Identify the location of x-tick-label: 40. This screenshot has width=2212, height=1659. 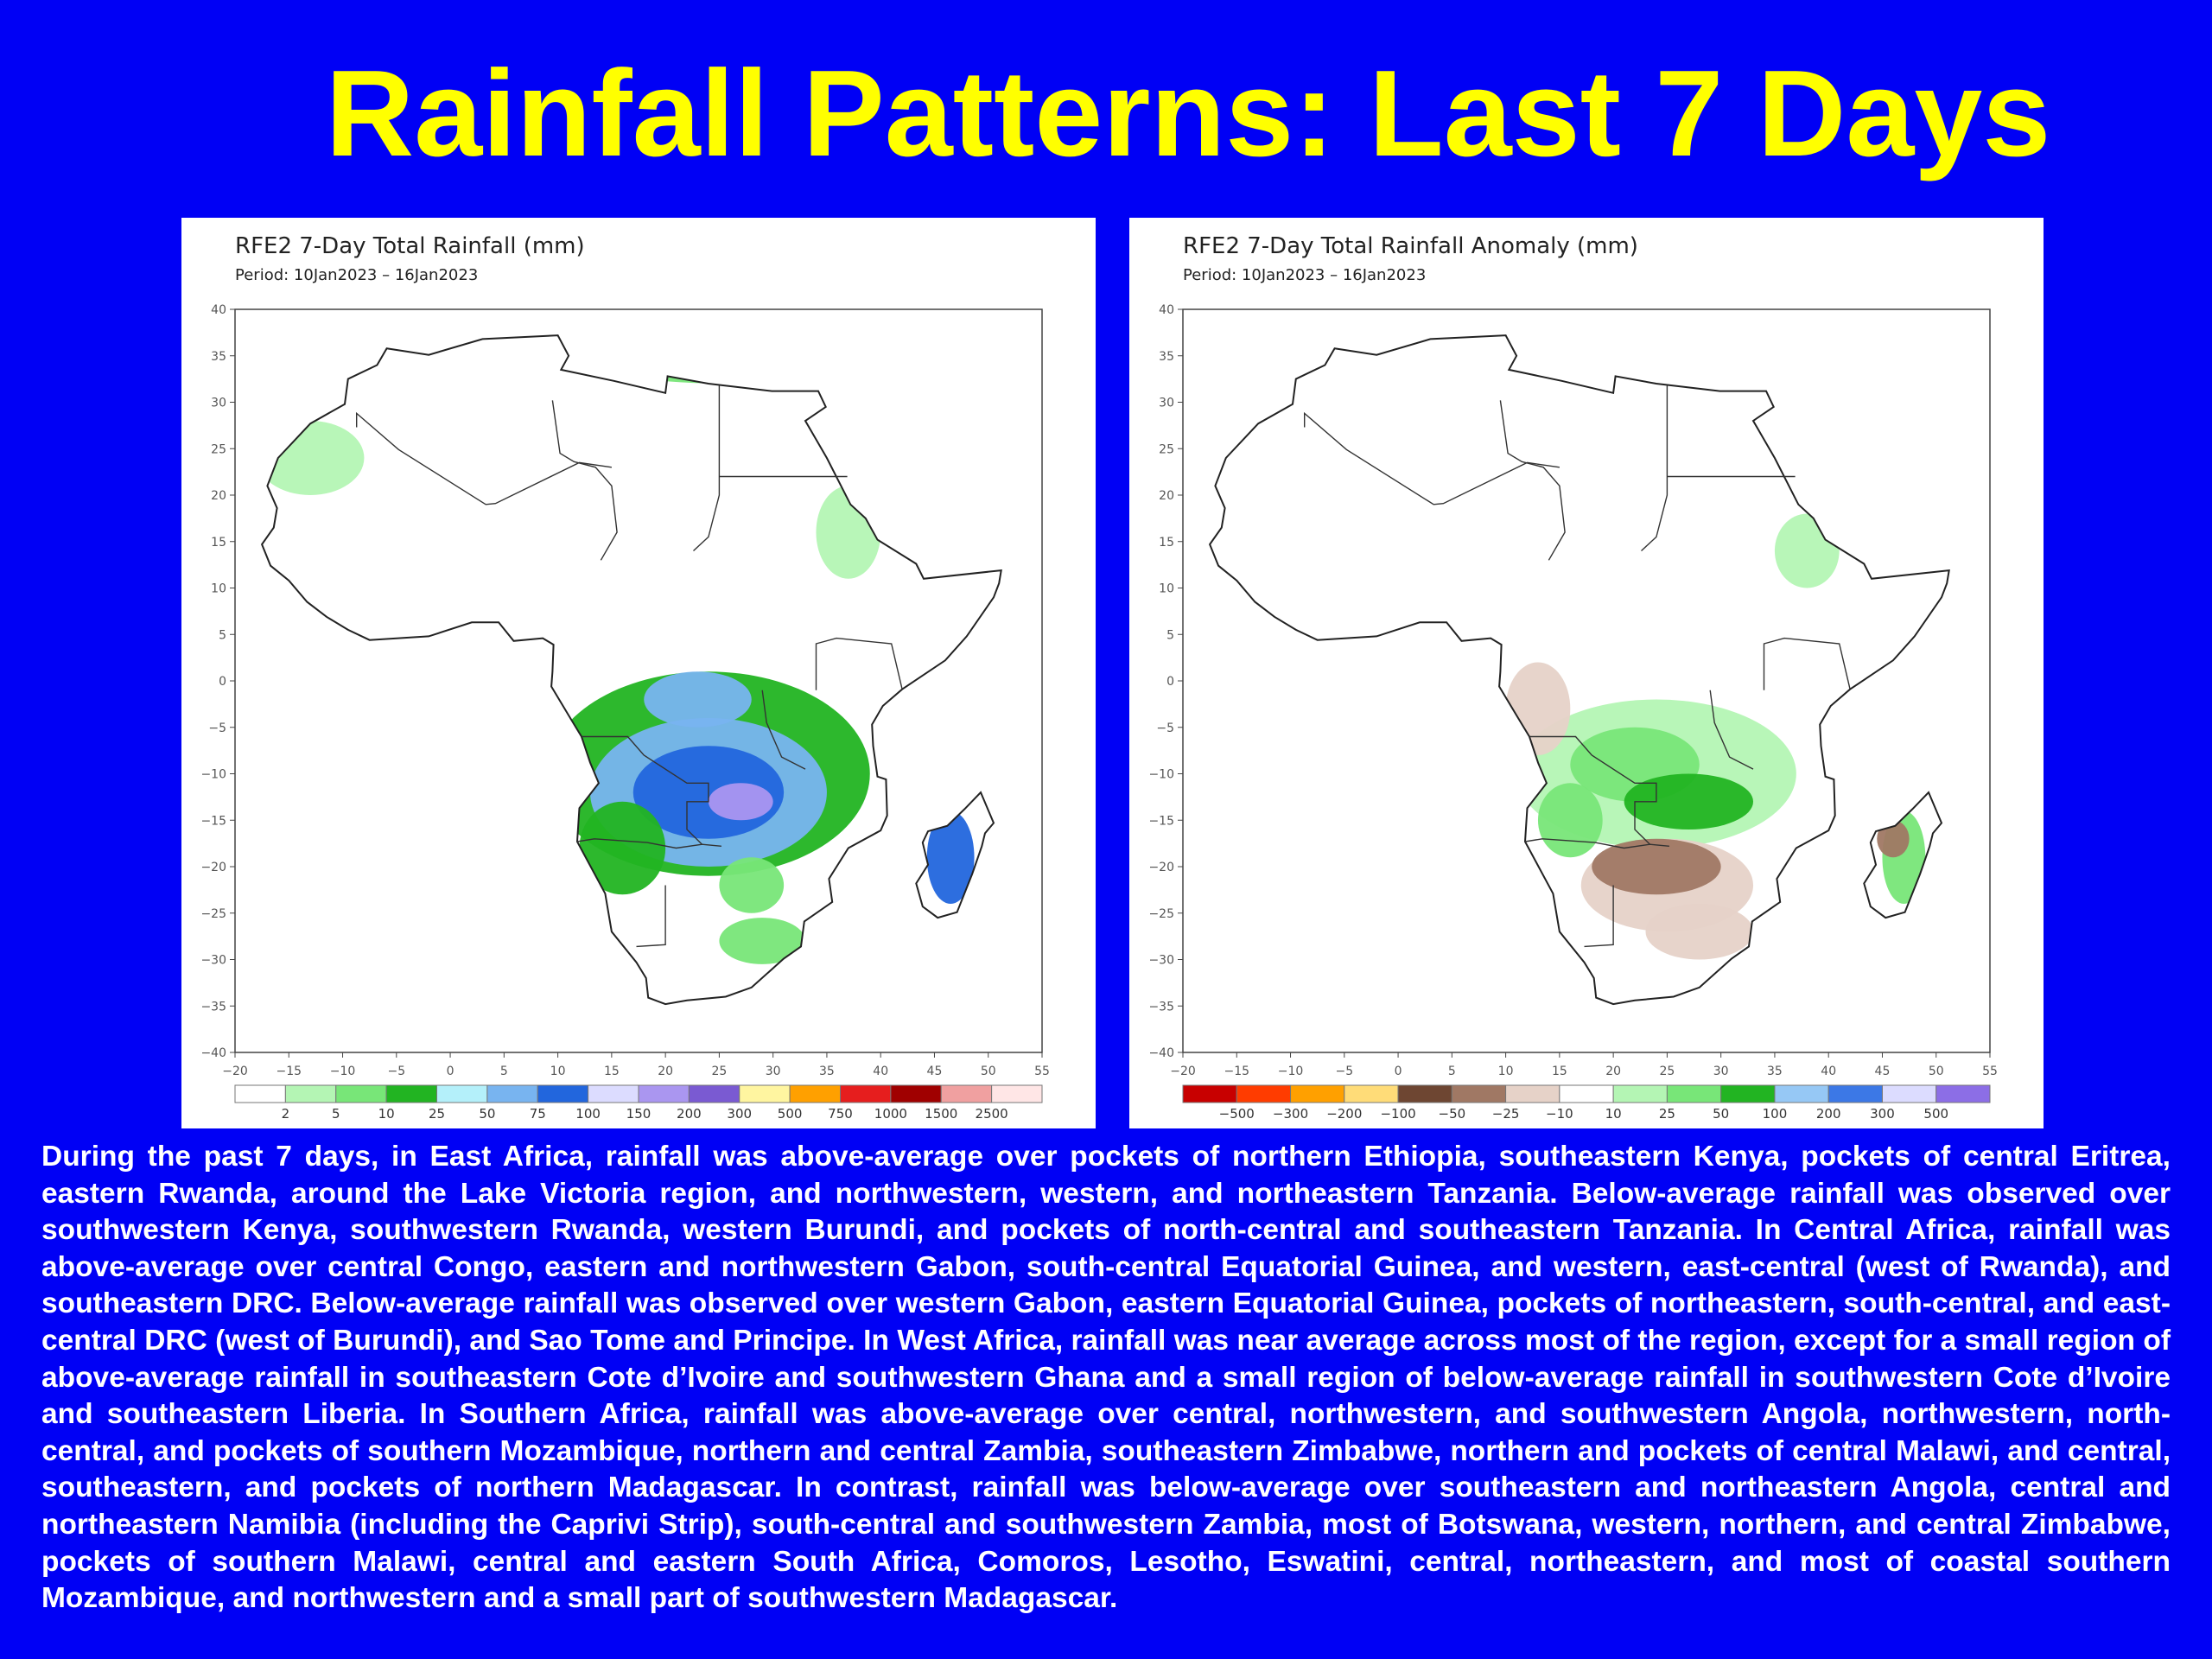
(1828, 1071).